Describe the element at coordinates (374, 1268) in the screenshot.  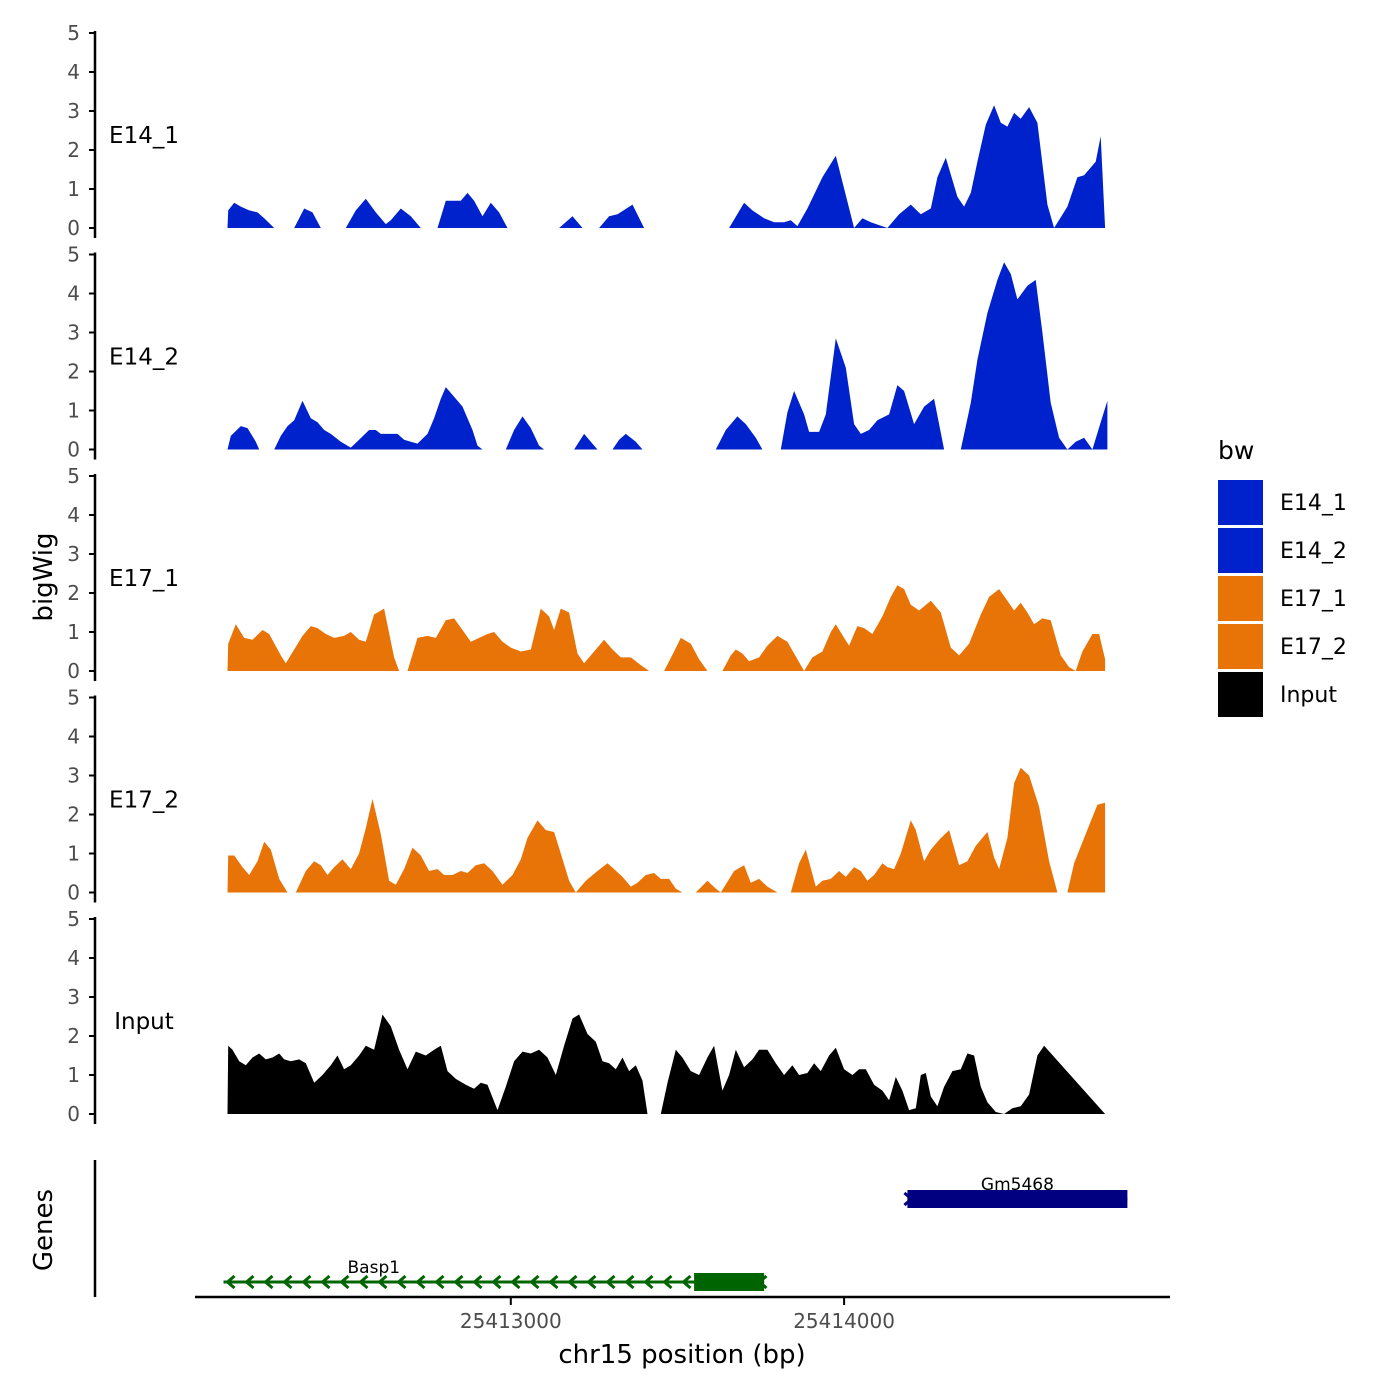
I see `gene-name-label: Basp1` at that location.